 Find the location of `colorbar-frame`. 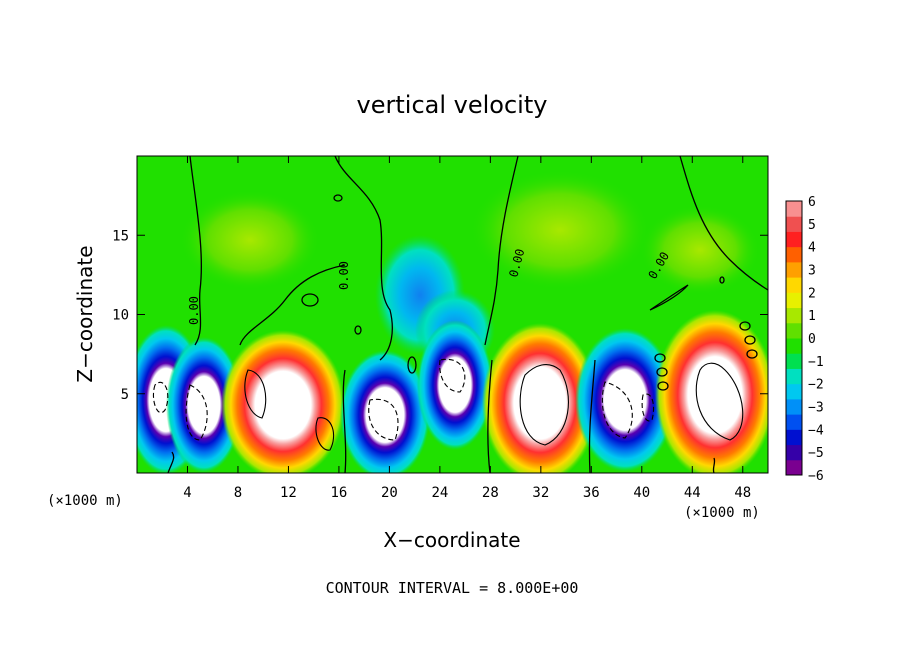

colorbar-frame is located at coordinates (794, 338).